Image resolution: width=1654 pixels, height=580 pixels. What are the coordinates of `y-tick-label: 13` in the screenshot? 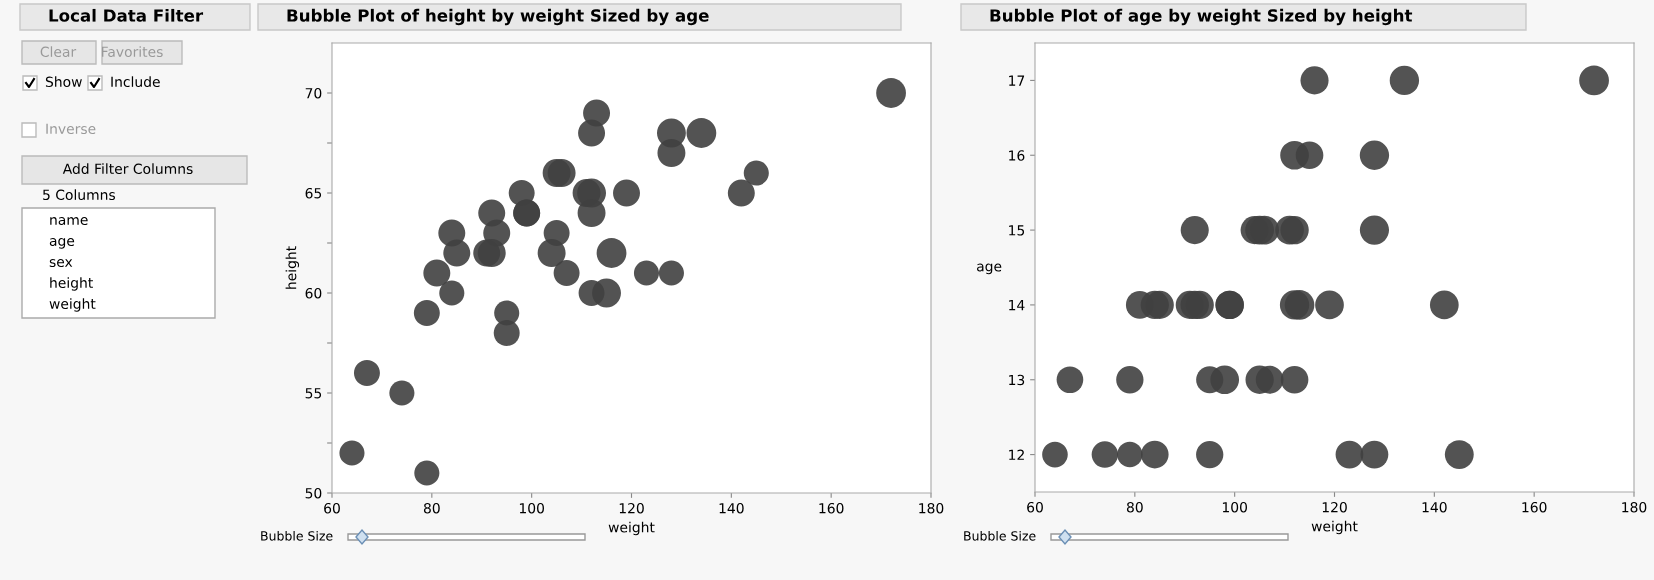 It's located at (1017, 380).